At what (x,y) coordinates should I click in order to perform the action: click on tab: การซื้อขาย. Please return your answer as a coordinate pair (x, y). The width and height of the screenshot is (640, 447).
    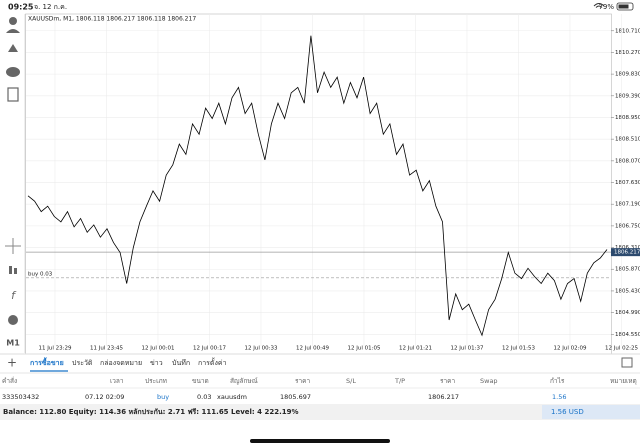
    Looking at the image, I should click on (47, 361).